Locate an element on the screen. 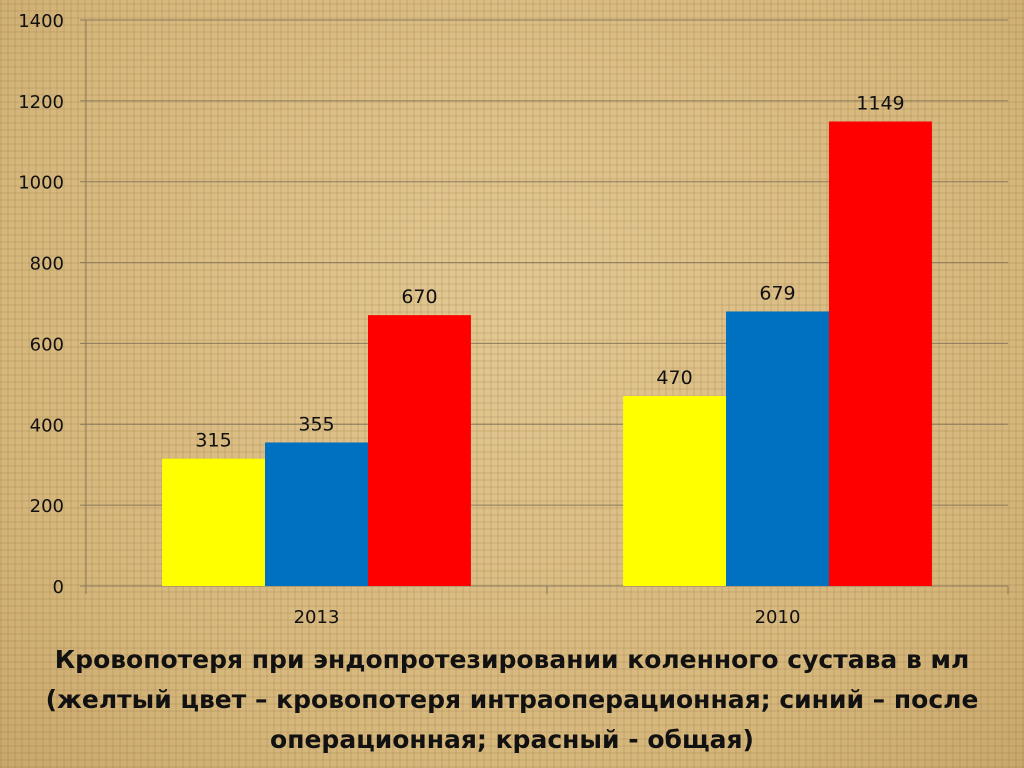  y-tick-label: 1400 is located at coordinates (41, 21).